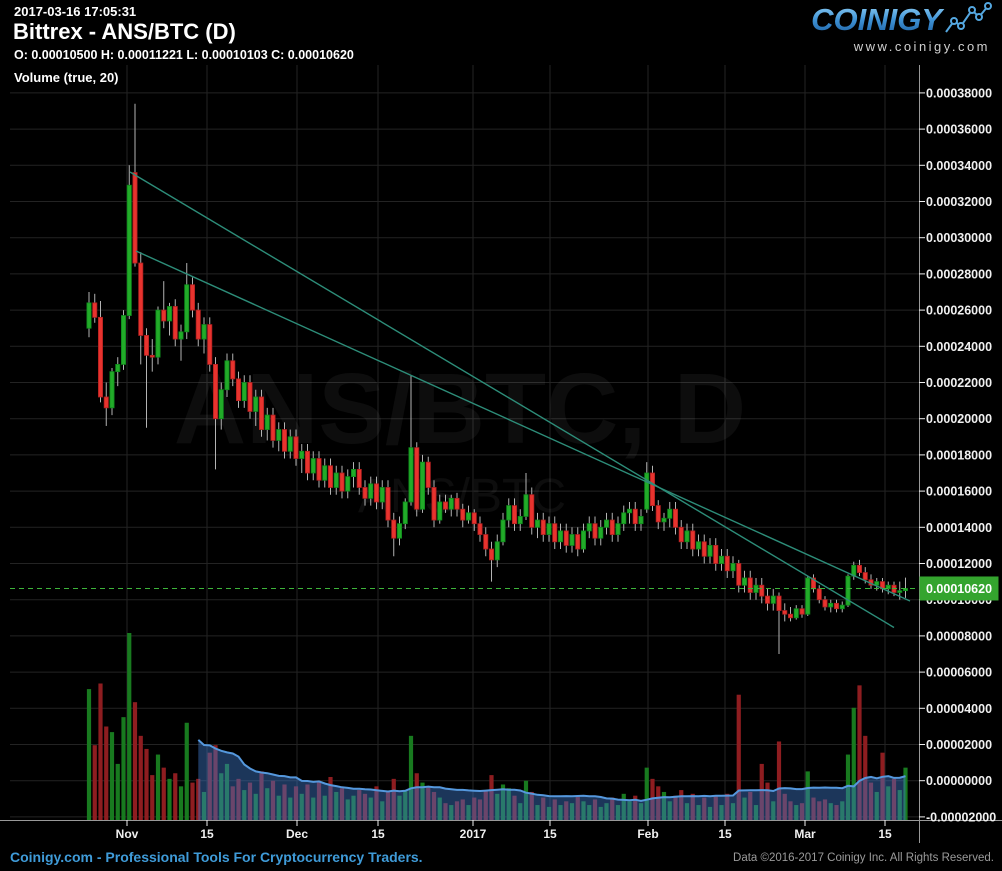  Describe the element at coordinates (460, 409) in the screenshot. I see `watermark-main: ANS/BTC, D` at that location.